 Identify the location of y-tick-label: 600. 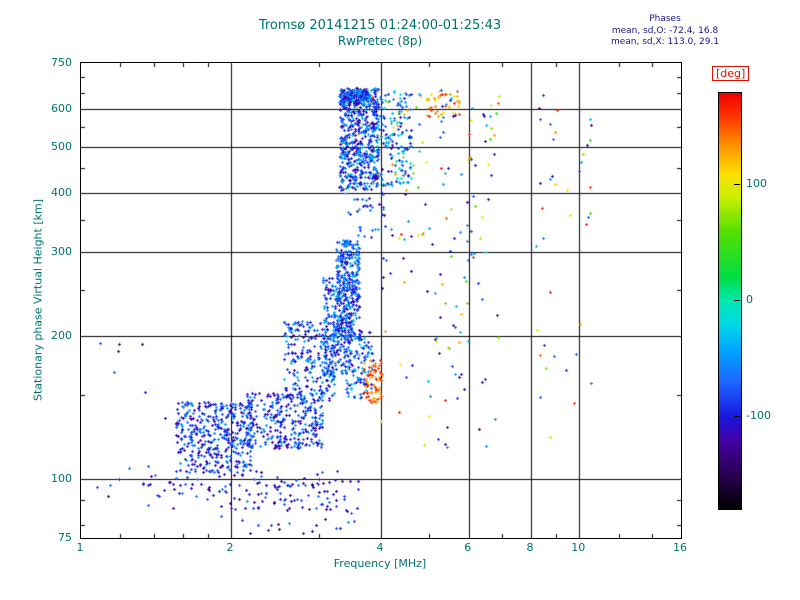
(61, 109).